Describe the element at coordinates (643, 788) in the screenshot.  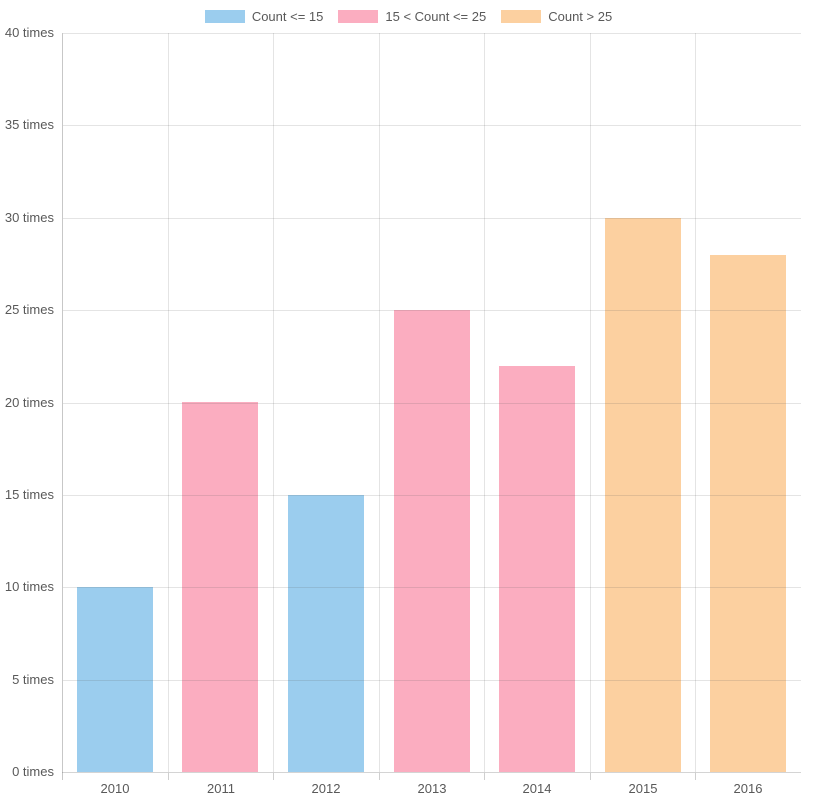
I see `x-axis-label: 2015` at that location.